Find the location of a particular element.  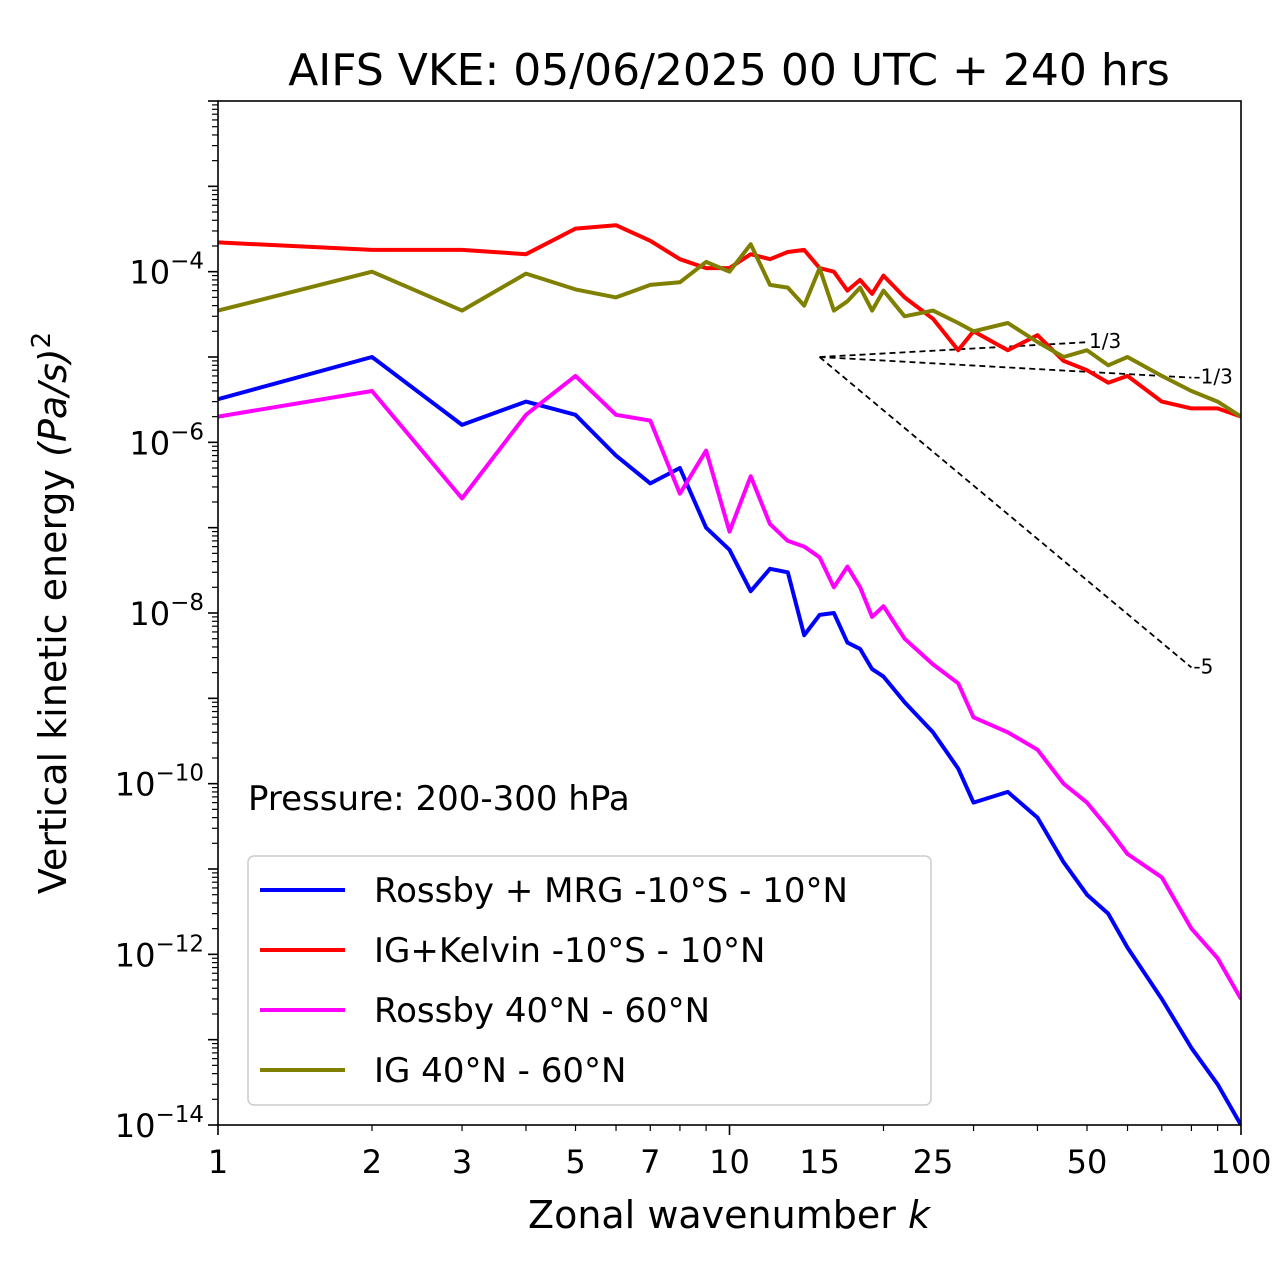

y-tick-label: 10⁻¹⁴ is located at coordinates (159, 1123).